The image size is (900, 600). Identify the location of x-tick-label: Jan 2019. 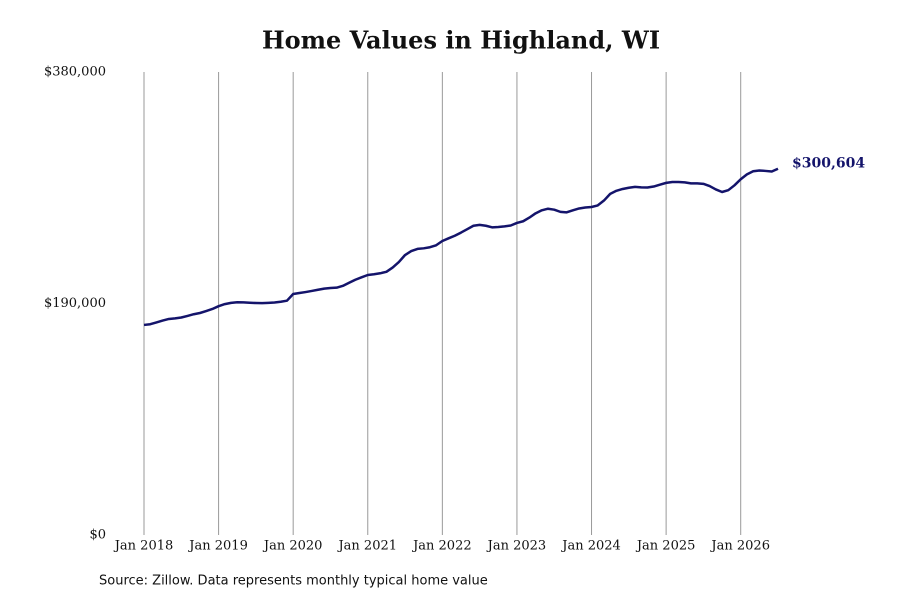
(217, 546).